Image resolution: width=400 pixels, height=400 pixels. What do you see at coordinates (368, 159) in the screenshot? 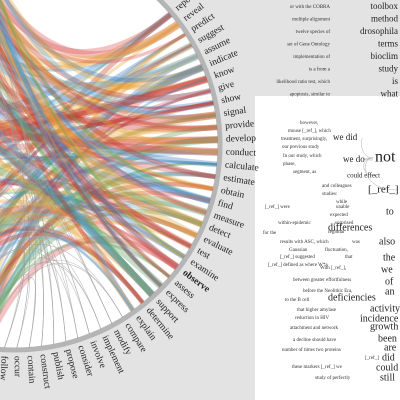
I see `tree-link` at bounding box center [368, 159].